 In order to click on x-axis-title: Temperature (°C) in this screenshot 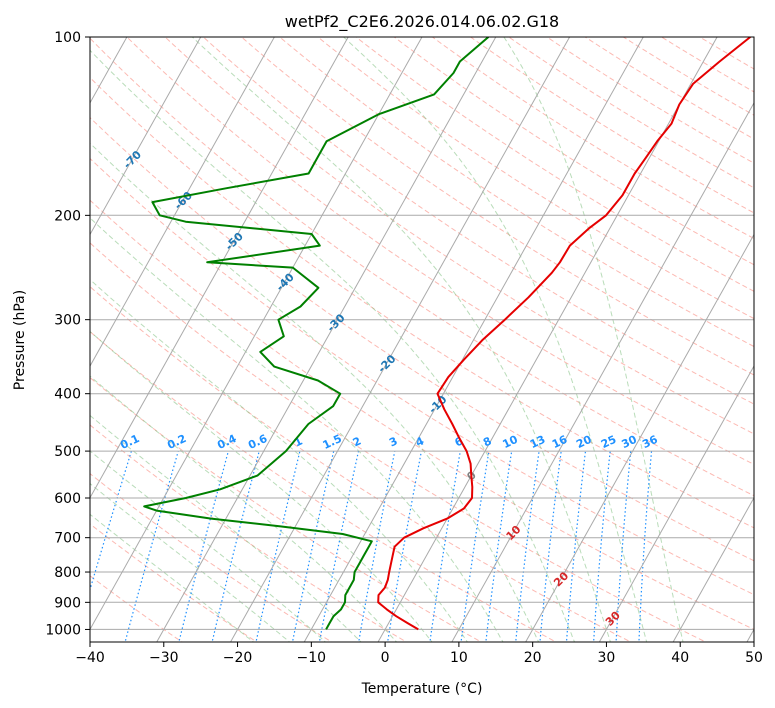, I will do `click(422, 689)`.